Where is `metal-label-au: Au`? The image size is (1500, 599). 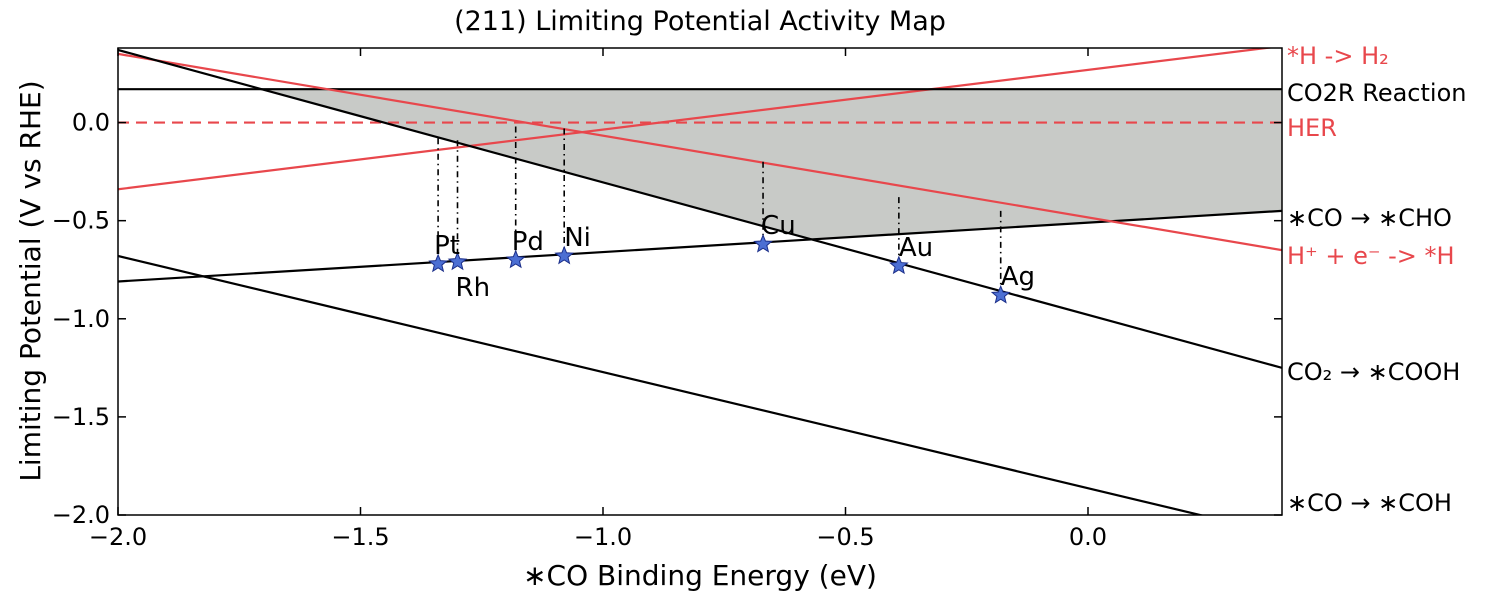
metal-label-au: Au is located at coordinates (916, 248).